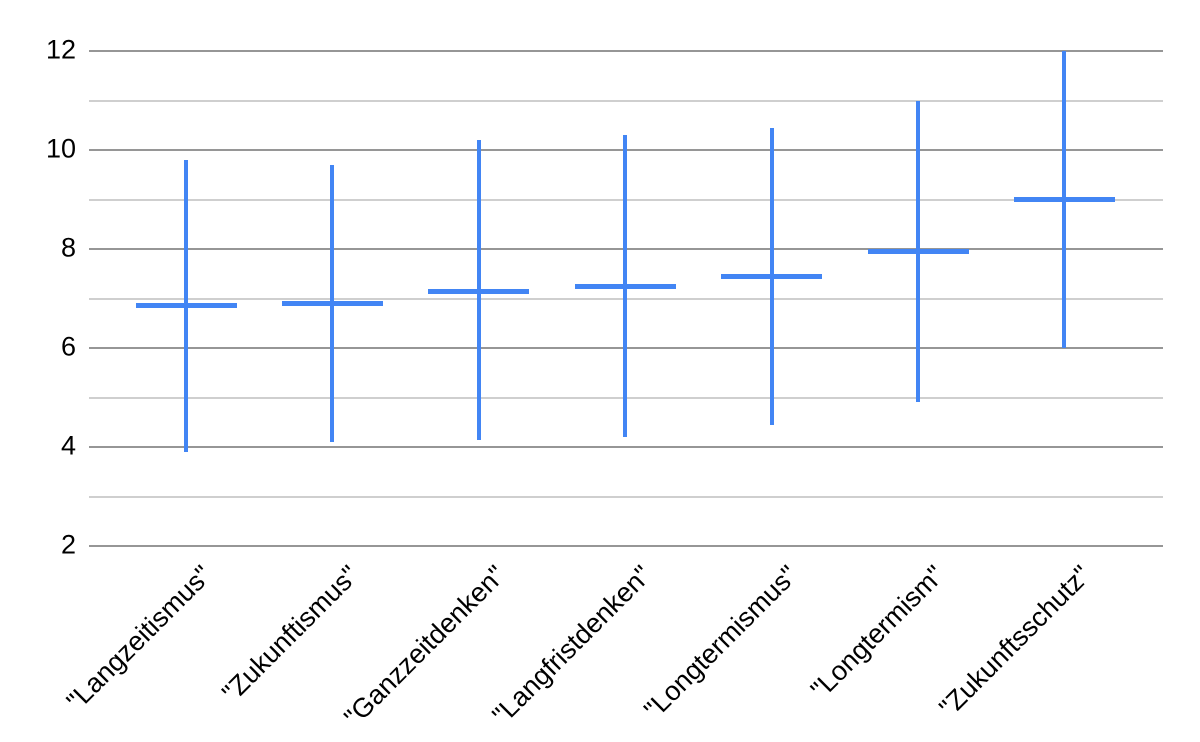 Image resolution: width=1200 pixels, height=742 pixels. I want to click on y-axis-tick-label: 2, so click(68, 544).